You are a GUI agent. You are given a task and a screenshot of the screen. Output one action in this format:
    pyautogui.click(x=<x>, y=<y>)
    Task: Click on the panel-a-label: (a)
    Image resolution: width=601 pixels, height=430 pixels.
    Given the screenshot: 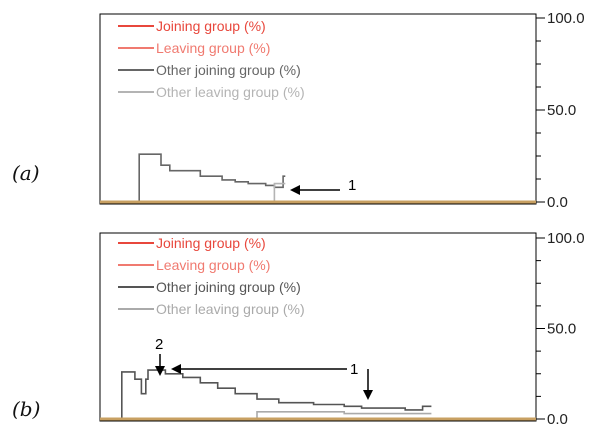 What is the action you would take?
    pyautogui.click(x=26, y=173)
    